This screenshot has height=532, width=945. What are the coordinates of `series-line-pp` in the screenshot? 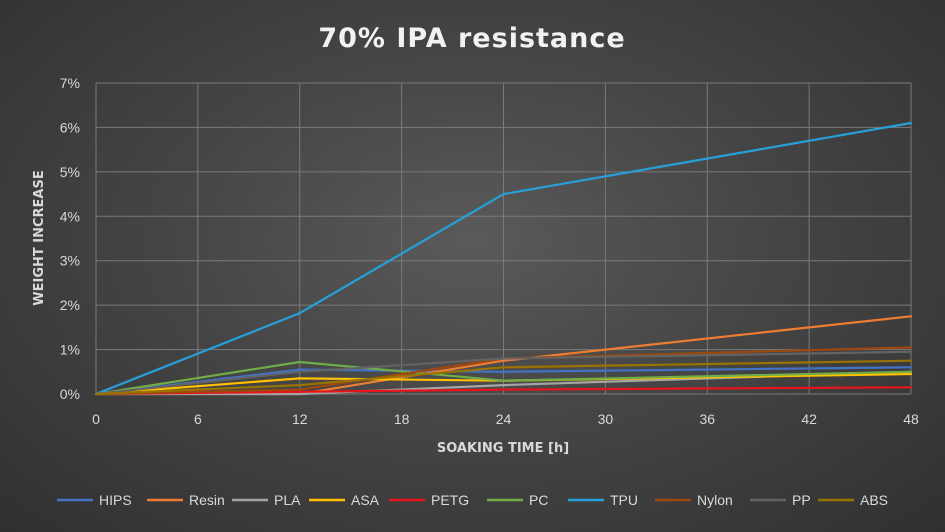 It's located at (503, 373).